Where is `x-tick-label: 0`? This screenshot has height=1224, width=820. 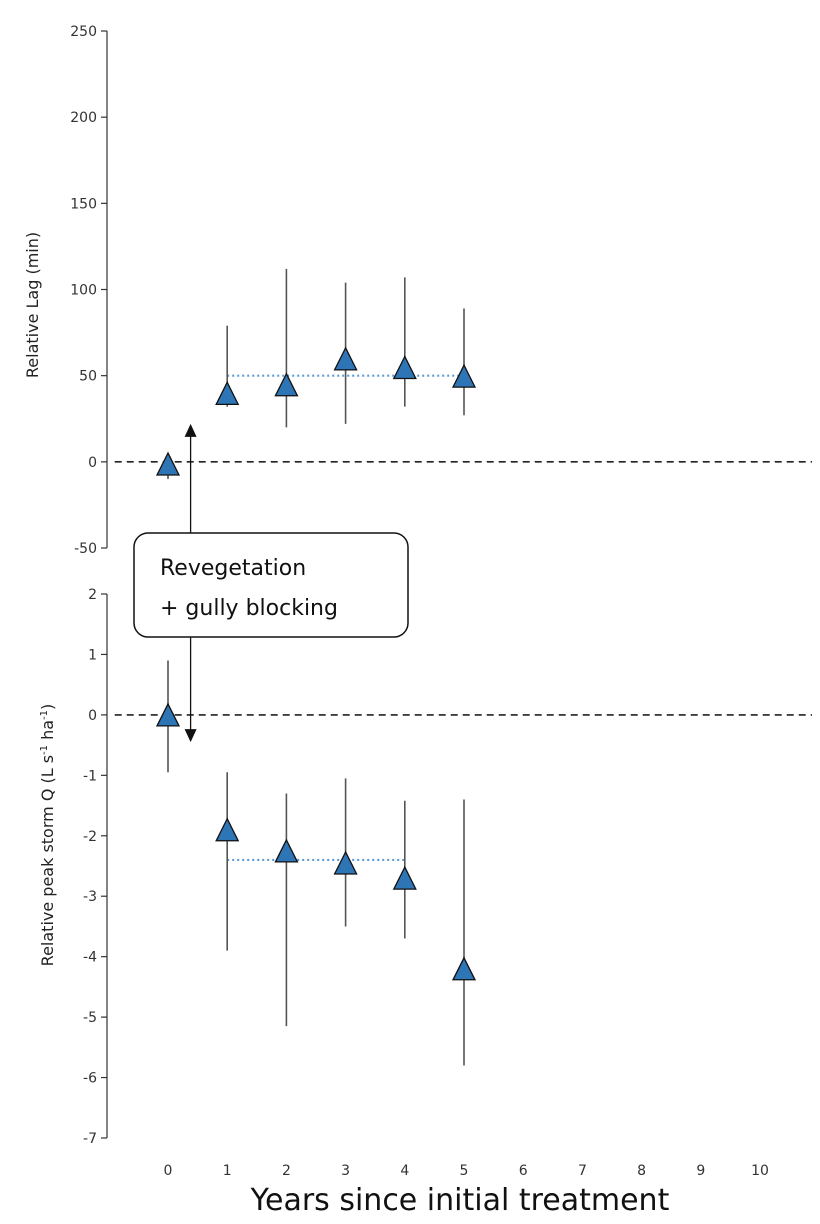 x-tick-label: 0 is located at coordinates (168, 1171).